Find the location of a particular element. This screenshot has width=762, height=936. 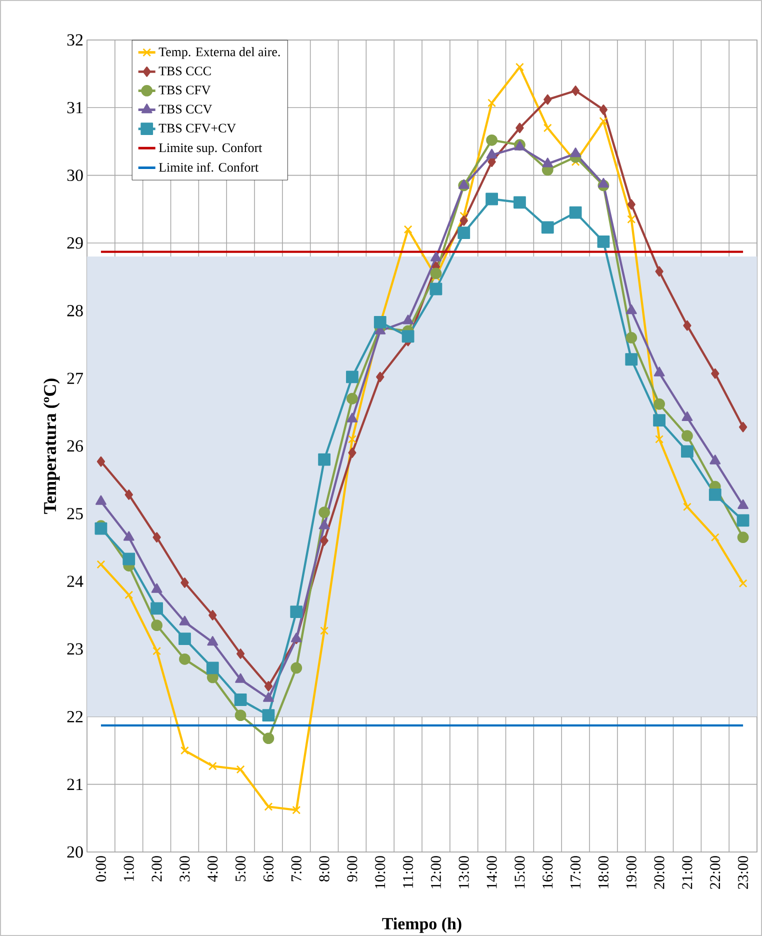

y-tick-label: 24 is located at coordinates (75, 581).